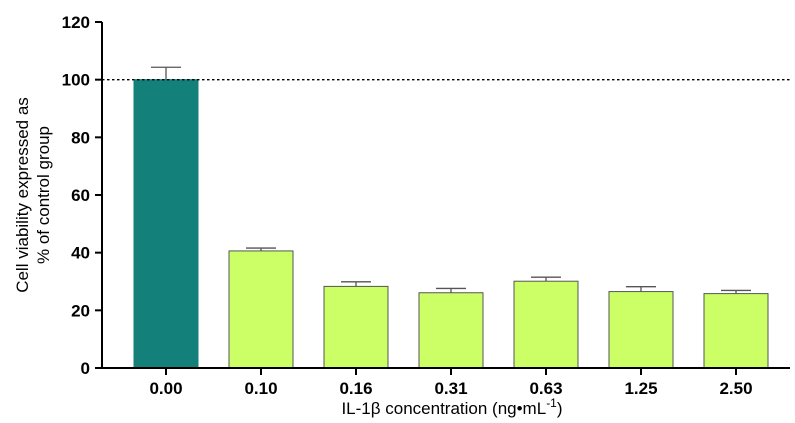  I want to click on bar-0.10, so click(261, 309).